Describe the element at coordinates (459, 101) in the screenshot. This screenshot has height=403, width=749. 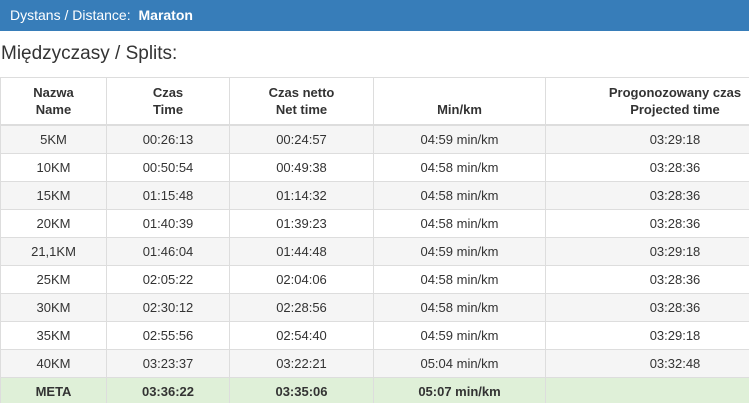
I see `col-header-min-km: Min/km` at that location.